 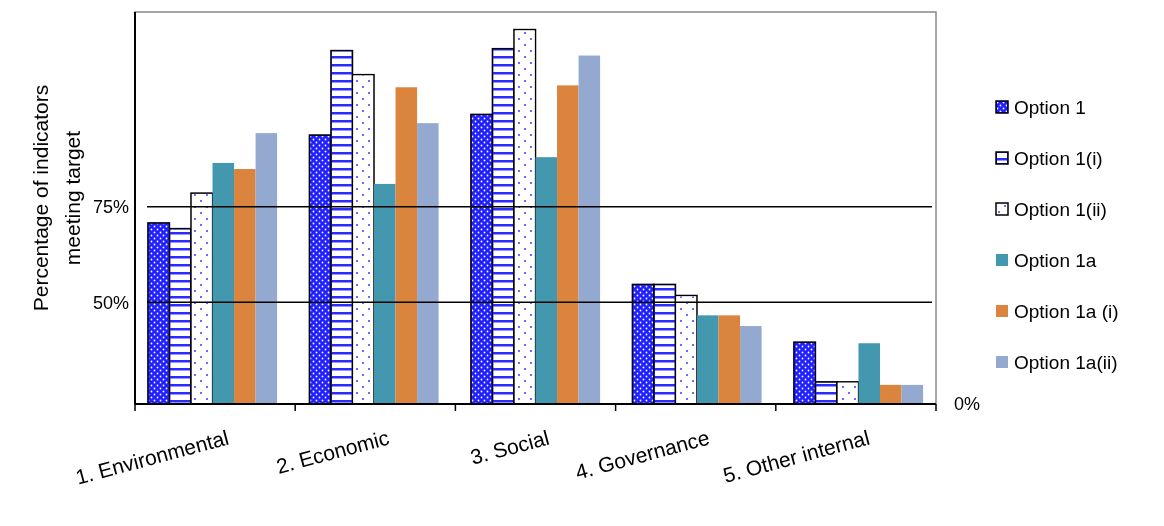 What do you see at coordinates (796, 456) in the screenshot?
I see `x-tick-label: 5. Other internal` at bounding box center [796, 456].